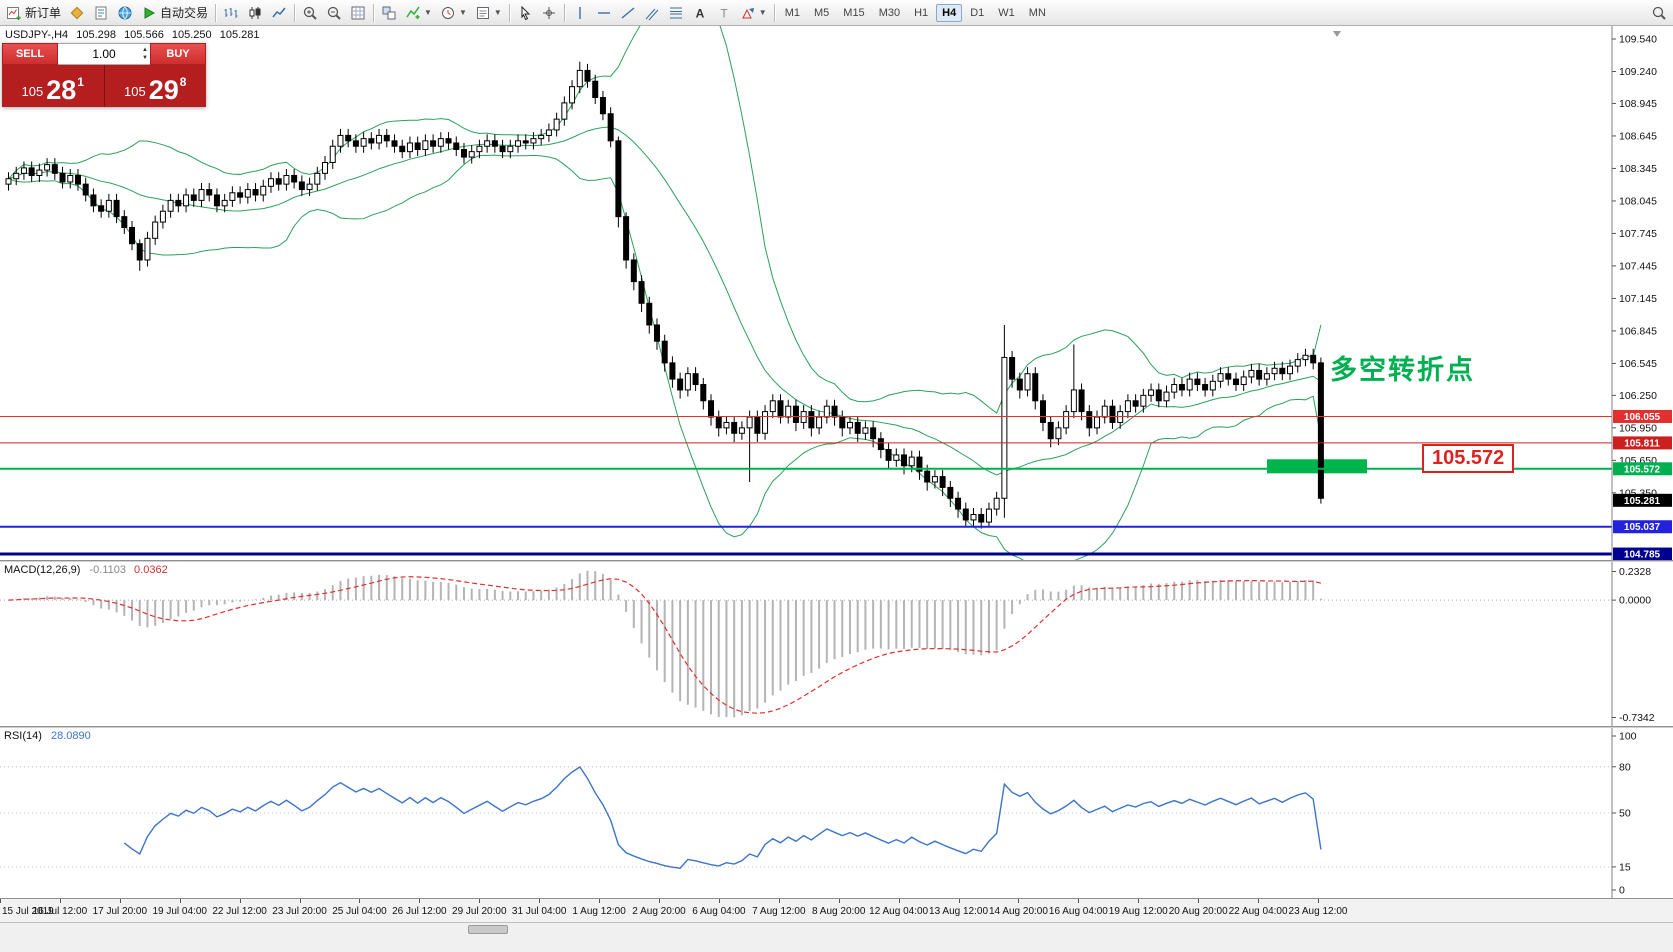 The width and height of the screenshot is (1673, 952). What do you see at coordinates (125, 13) in the screenshot?
I see `data-window-button` at bounding box center [125, 13].